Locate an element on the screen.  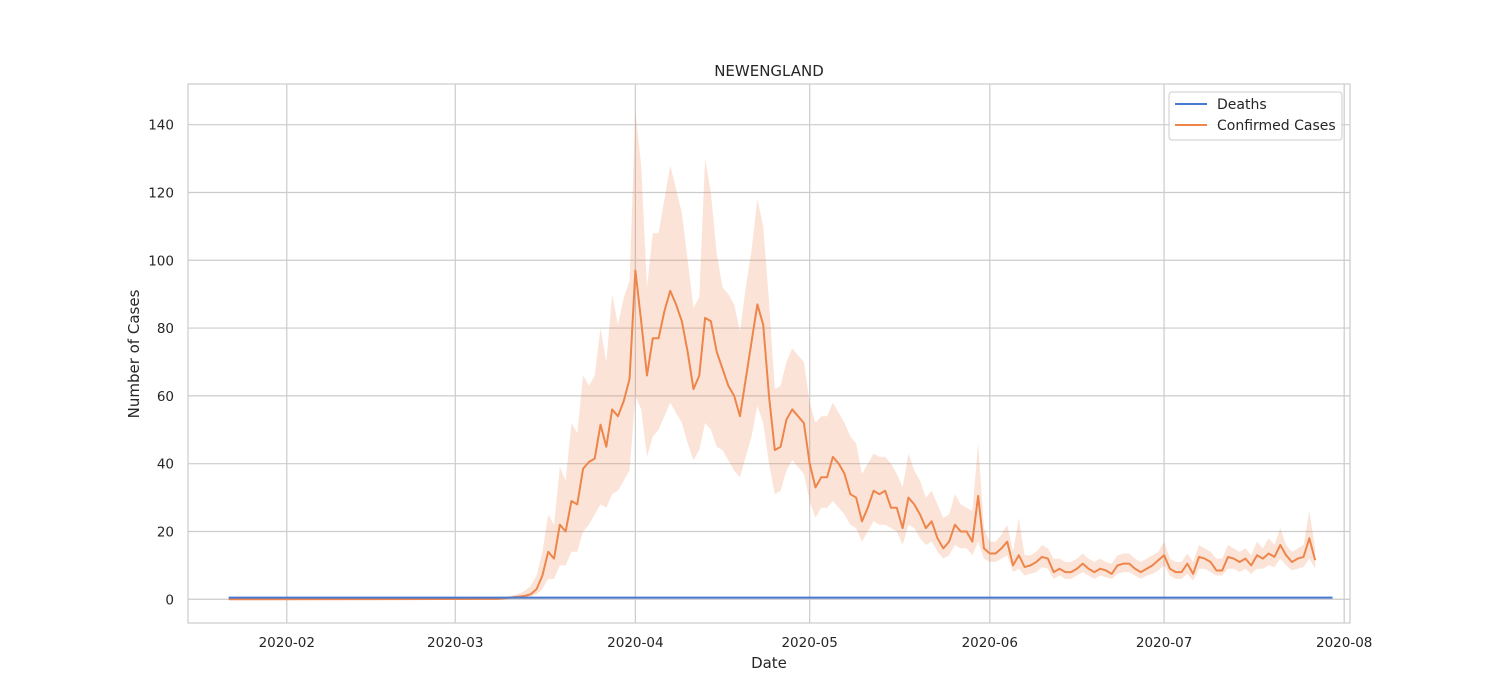
y-tick-label: 120 is located at coordinates (161, 193).